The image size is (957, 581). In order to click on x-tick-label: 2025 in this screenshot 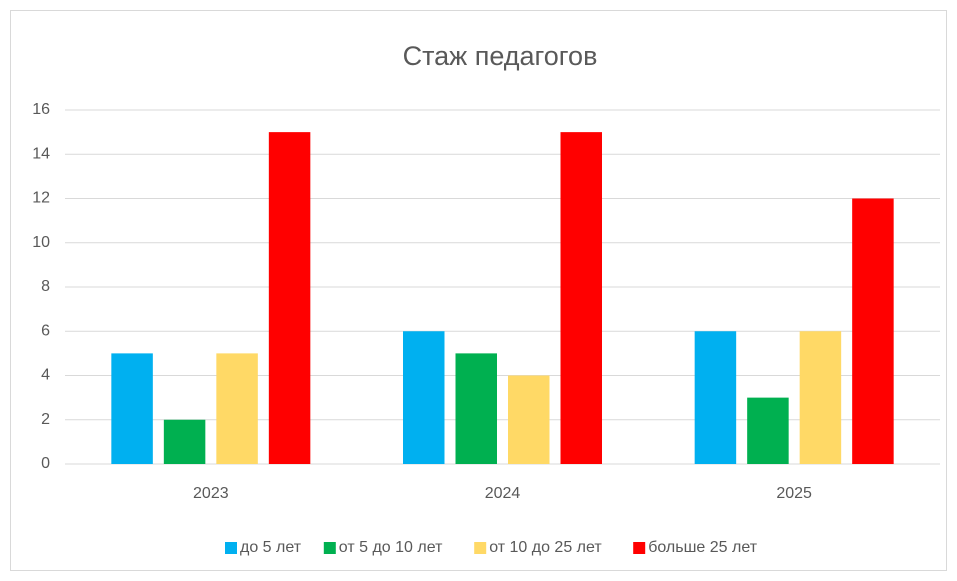, I will do `click(794, 493)`.